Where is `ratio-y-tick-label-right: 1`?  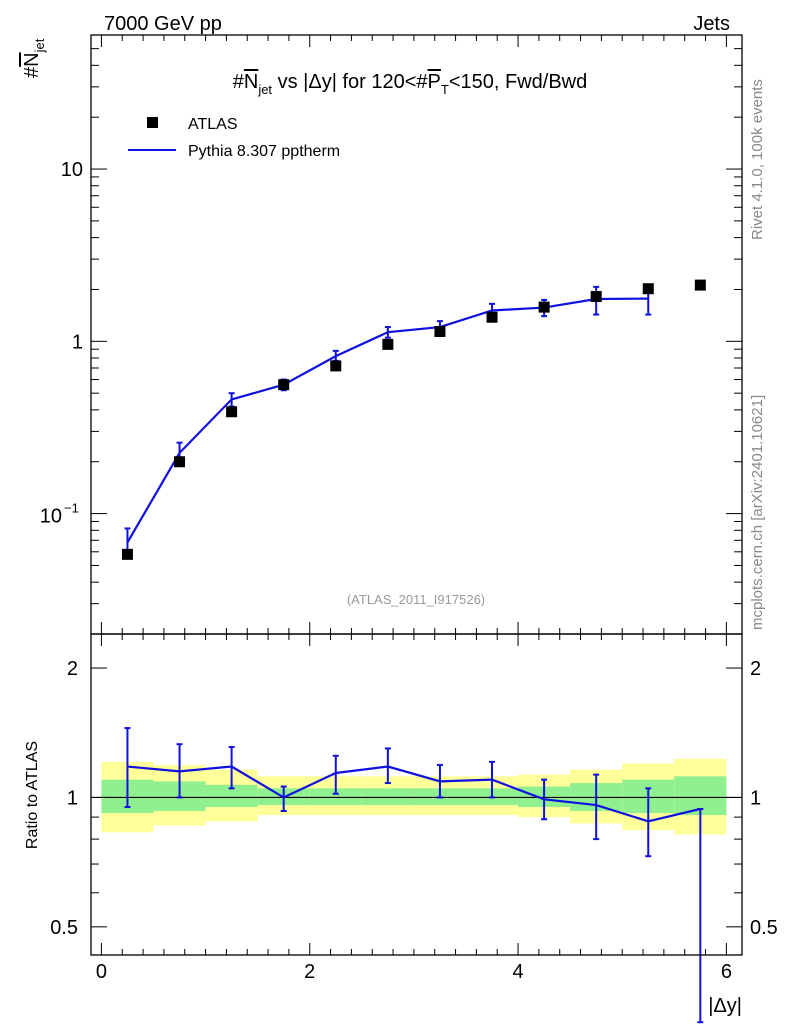 ratio-y-tick-label-right: 1 is located at coordinates (755, 798).